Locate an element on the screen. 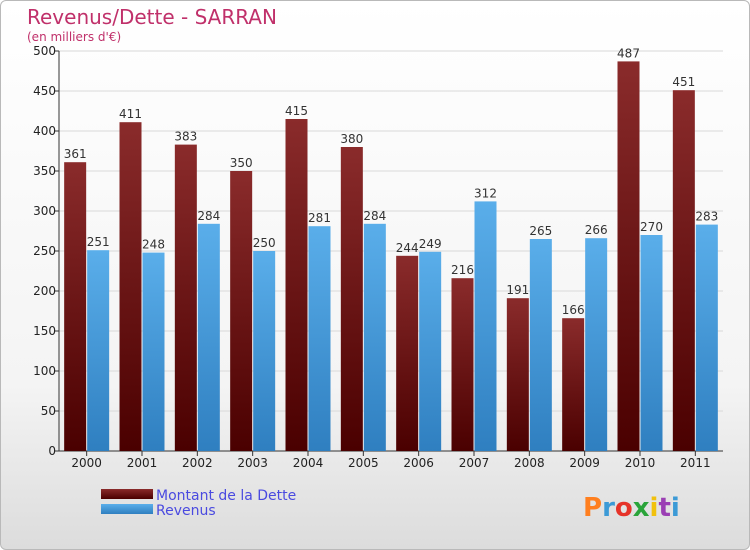  y-tick-label: 450 is located at coordinates (44, 91).